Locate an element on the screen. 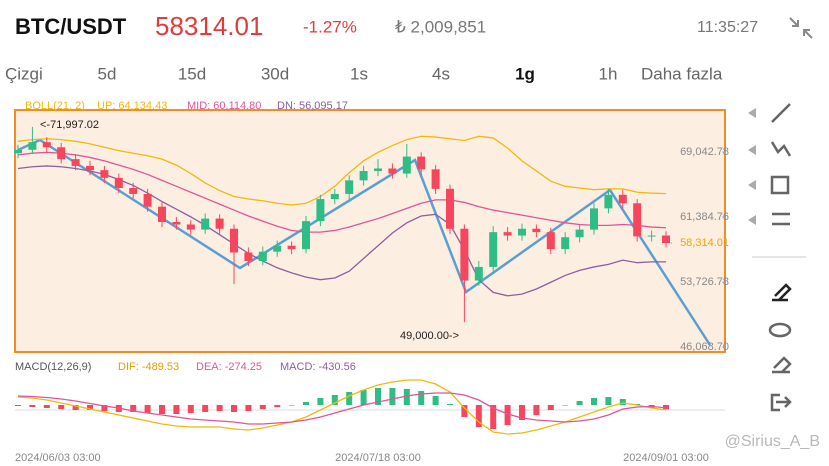  tool-parallel is located at coordinates (781, 219).